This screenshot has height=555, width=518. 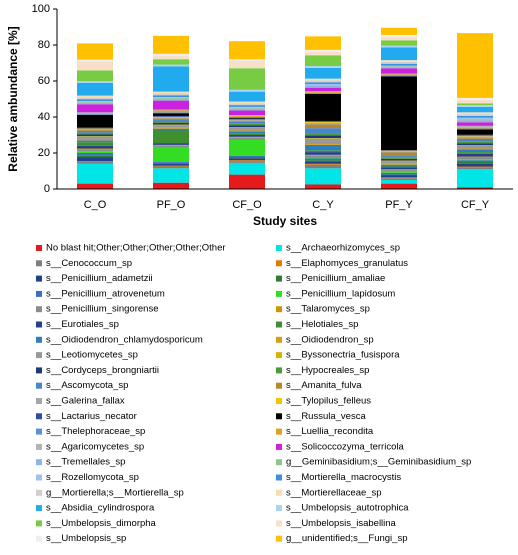 What do you see at coordinates (124, 339) in the screenshot?
I see `legend-label: s__Oidiodendron_chlamydosporicum` at bounding box center [124, 339].